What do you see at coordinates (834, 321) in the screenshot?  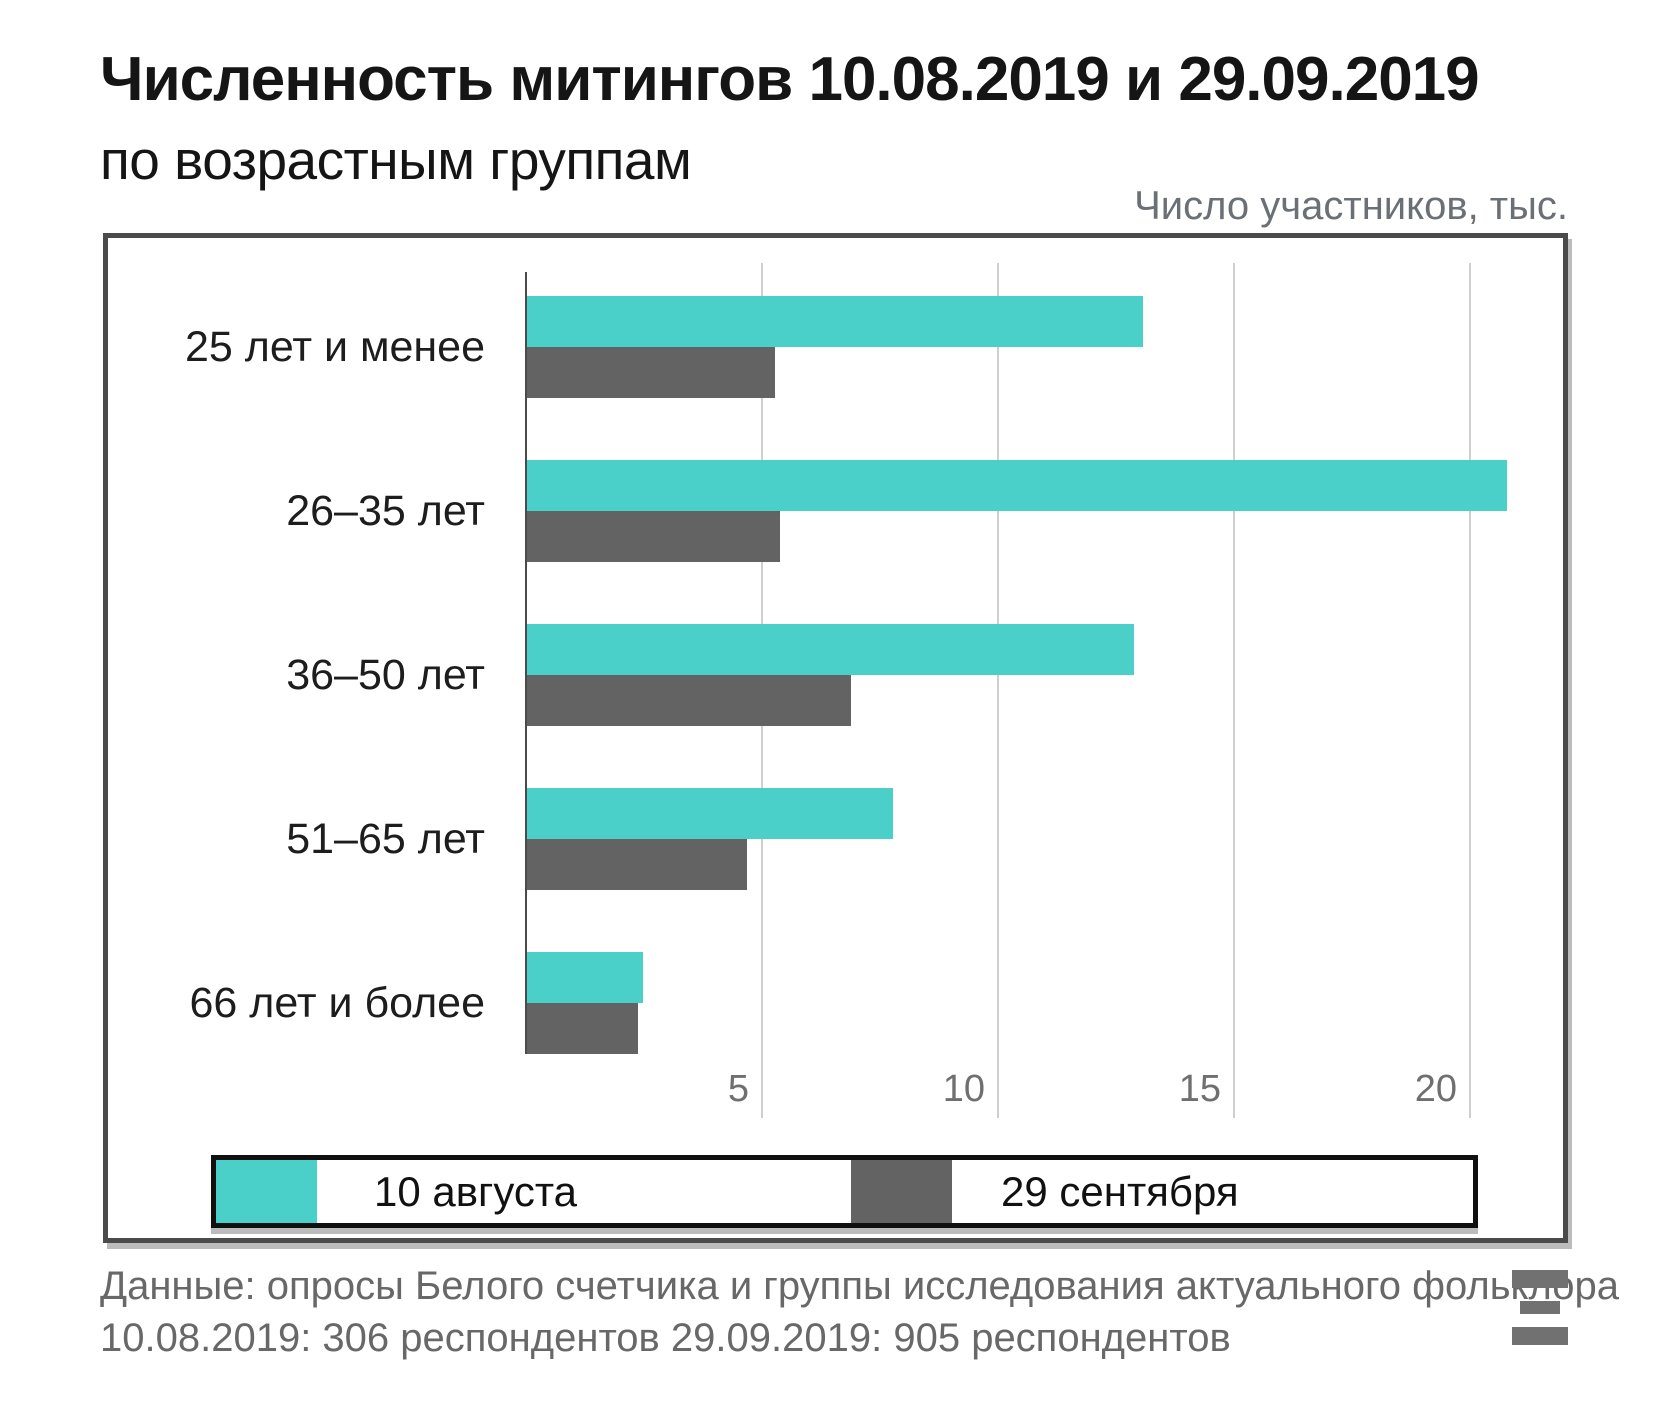 I see `bar-series0-cat0` at bounding box center [834, 321].